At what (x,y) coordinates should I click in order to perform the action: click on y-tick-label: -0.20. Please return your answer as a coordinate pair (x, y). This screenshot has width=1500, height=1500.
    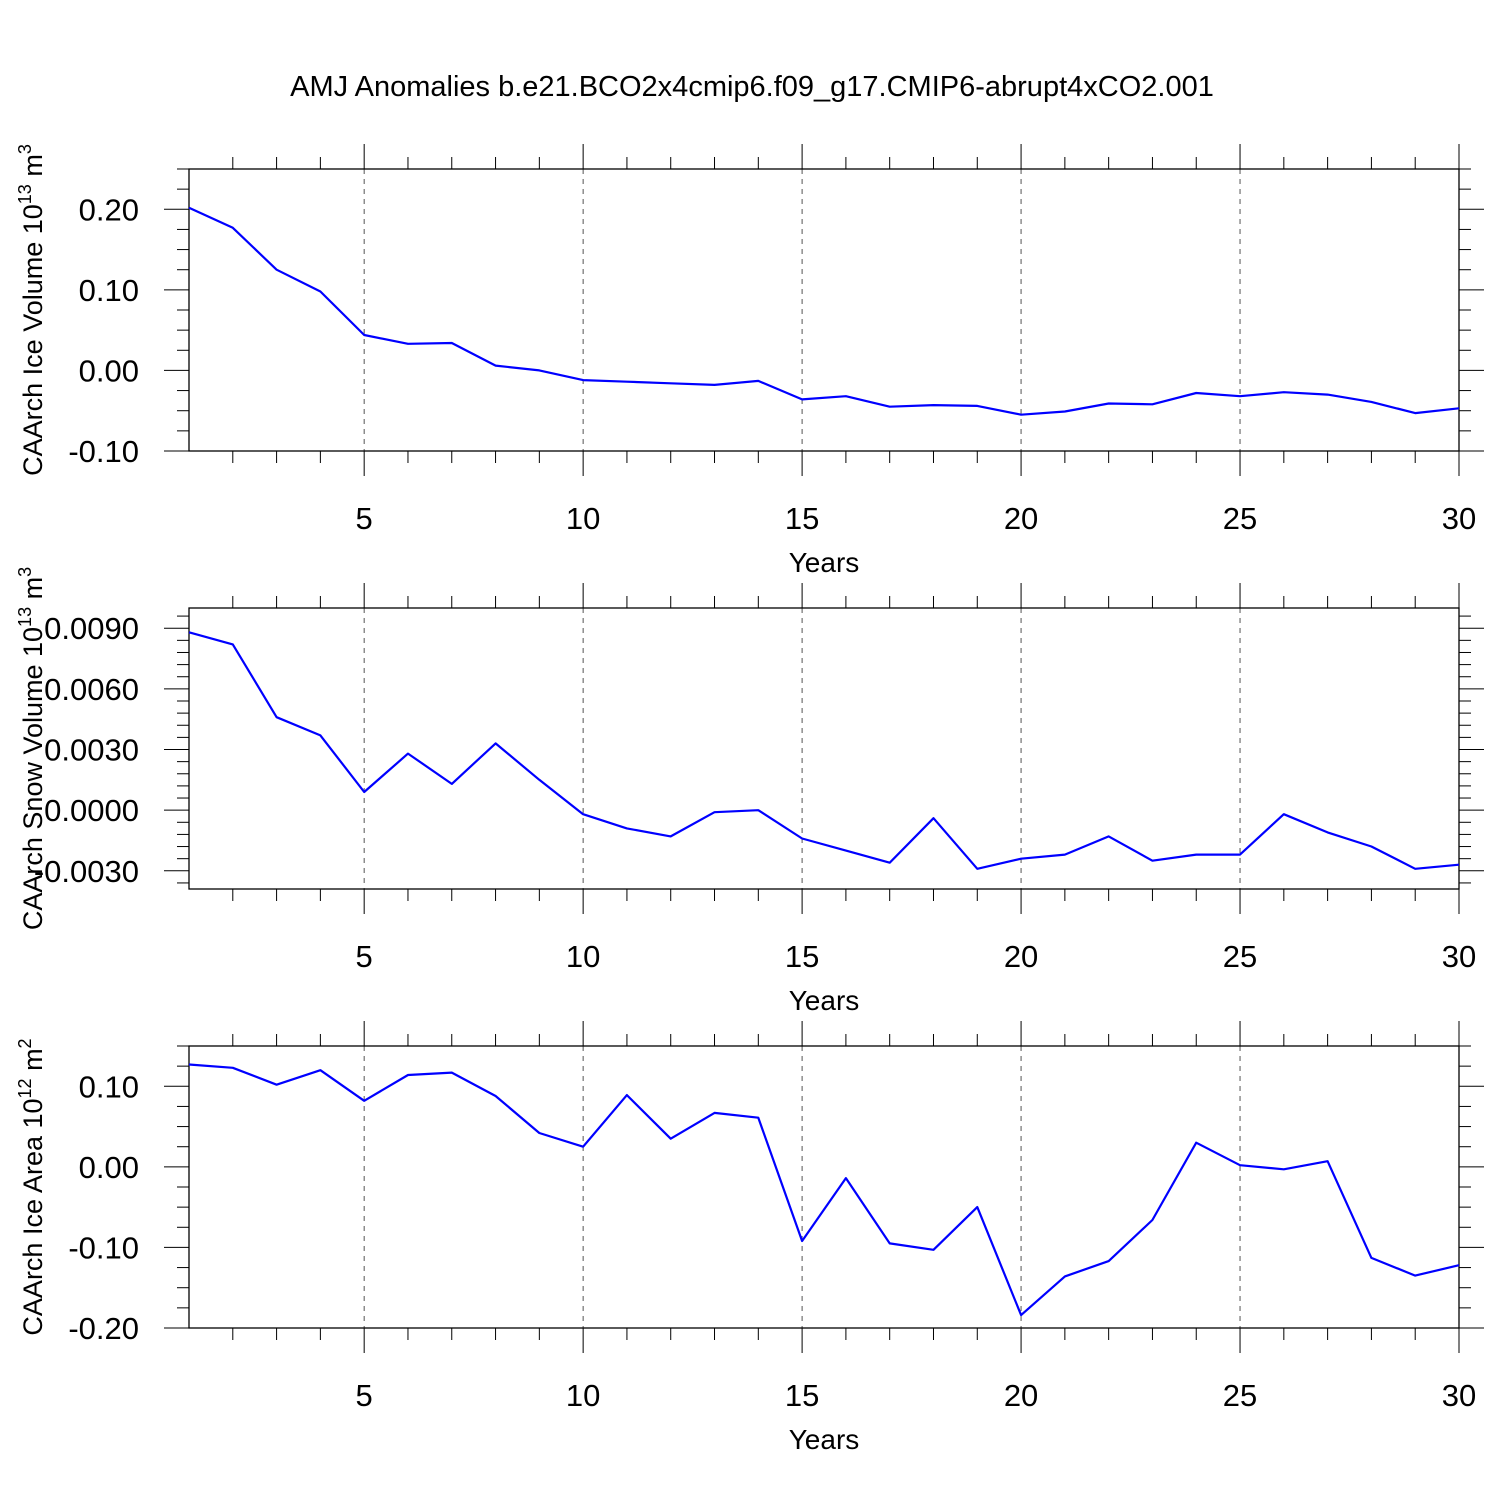
    Looking at the image, I should click on (103, 1328).